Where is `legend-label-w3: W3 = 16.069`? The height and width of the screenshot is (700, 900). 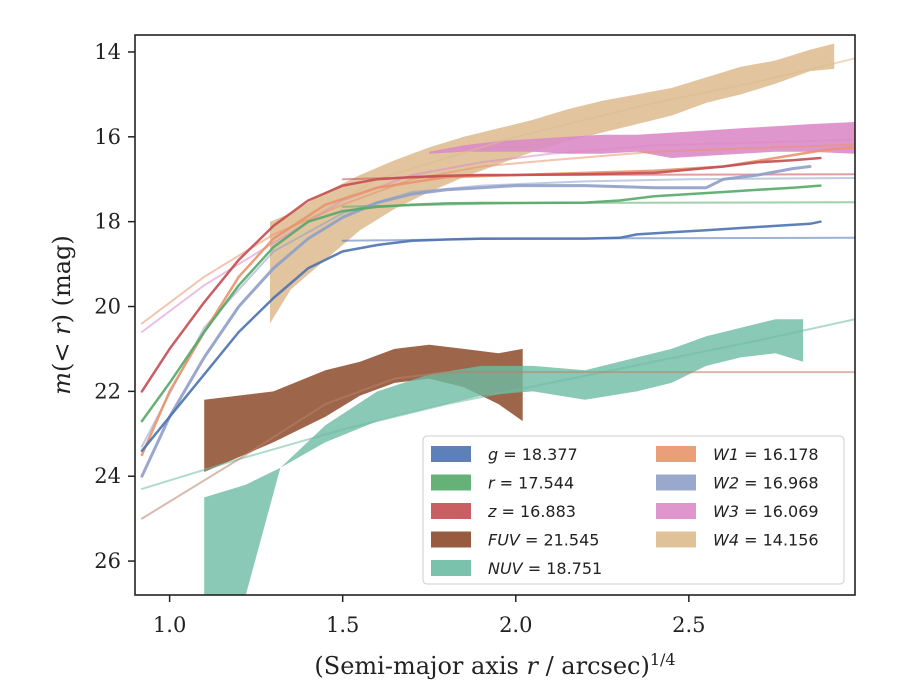 legend-label-w3: W3 = 16.069 is located at coordinates (766, 511).